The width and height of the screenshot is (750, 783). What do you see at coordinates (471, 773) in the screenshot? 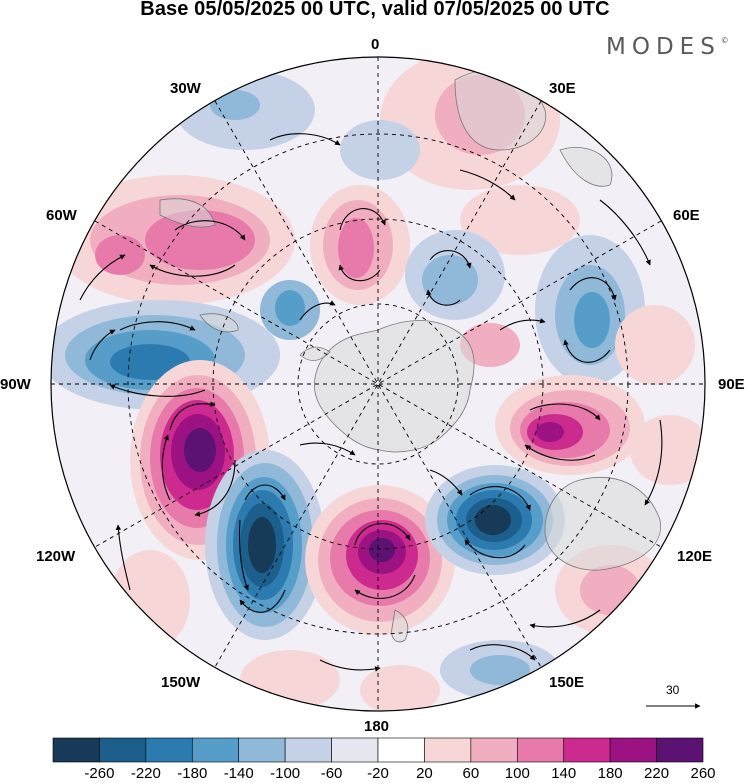
I see `colorbar-tick-label: 60` at bounding box center [471, 773].